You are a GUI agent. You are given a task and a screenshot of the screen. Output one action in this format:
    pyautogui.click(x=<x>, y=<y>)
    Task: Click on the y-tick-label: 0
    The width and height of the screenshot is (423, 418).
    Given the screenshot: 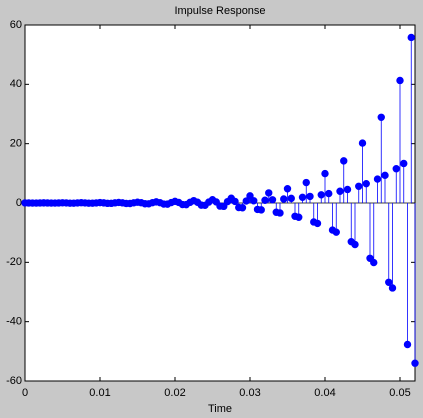 What is the action you would take?
    pyautogui.click(x=19, y=203)
    